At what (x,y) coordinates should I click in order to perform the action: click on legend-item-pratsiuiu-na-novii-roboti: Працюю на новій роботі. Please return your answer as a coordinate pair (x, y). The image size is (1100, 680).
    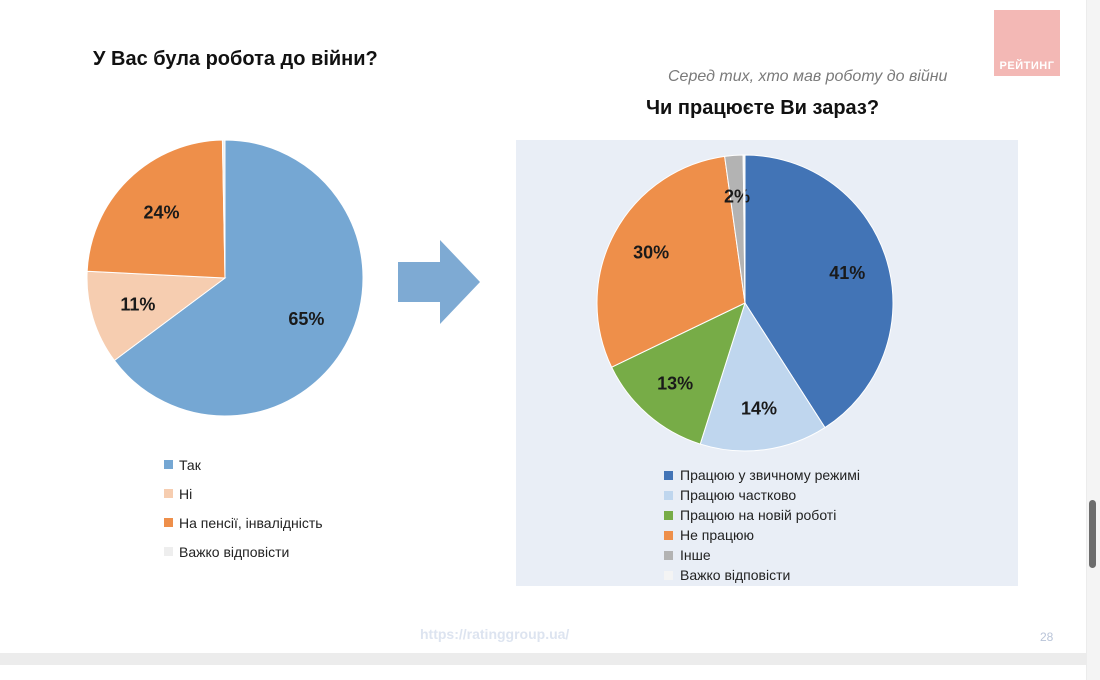
    Looking at the image, I should click on (762, 515).